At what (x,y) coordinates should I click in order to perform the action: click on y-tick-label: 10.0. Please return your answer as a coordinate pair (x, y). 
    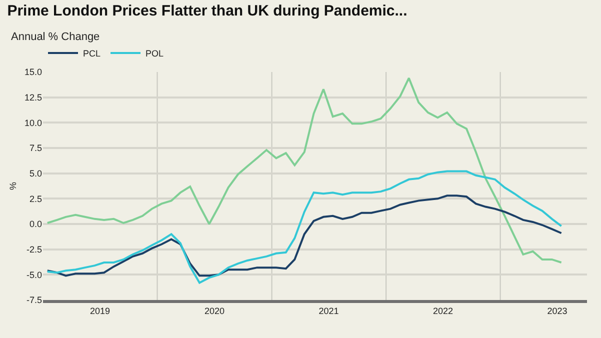
    Looking at the image, I should click on (33, 123).